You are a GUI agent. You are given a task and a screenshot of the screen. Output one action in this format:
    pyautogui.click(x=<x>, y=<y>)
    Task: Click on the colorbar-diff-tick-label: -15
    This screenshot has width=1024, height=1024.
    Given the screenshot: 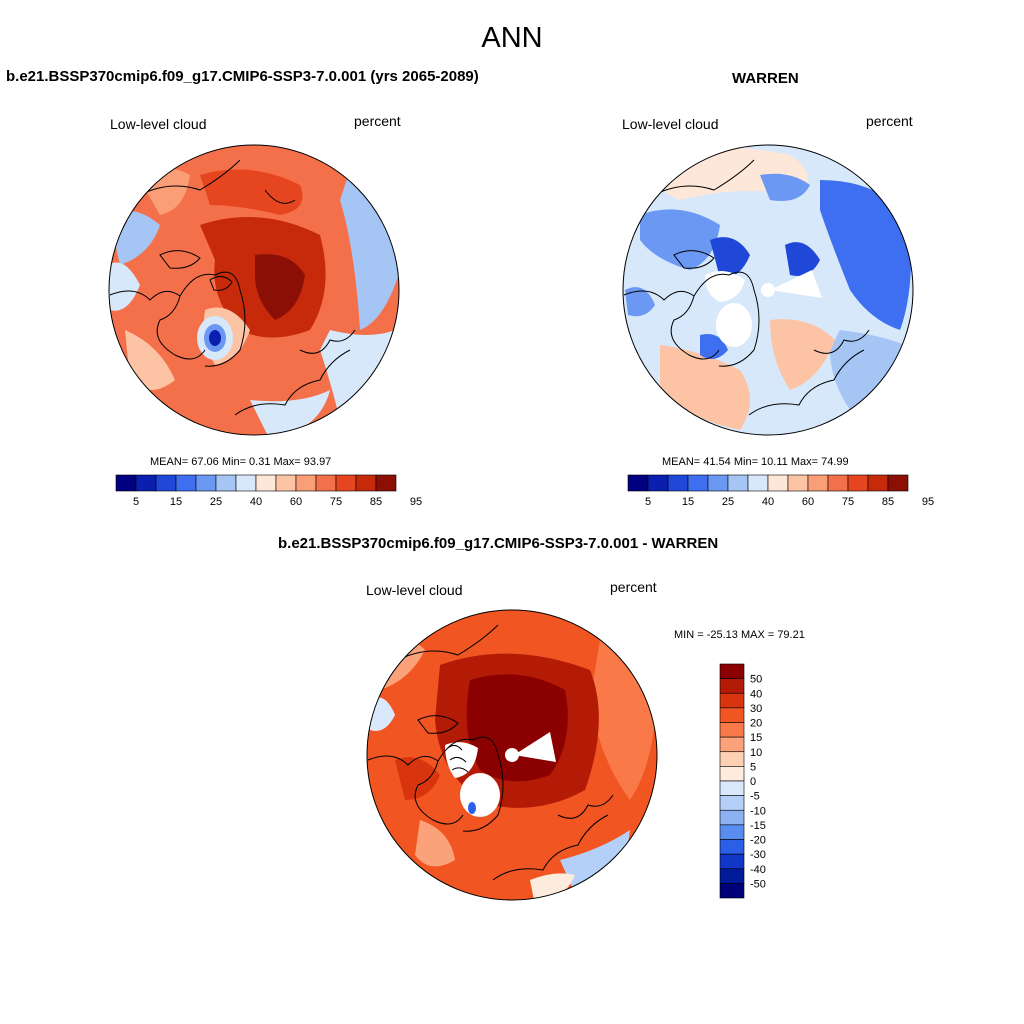 What is the action you would take?
    pyautogui.click(x=758, y=826)
    